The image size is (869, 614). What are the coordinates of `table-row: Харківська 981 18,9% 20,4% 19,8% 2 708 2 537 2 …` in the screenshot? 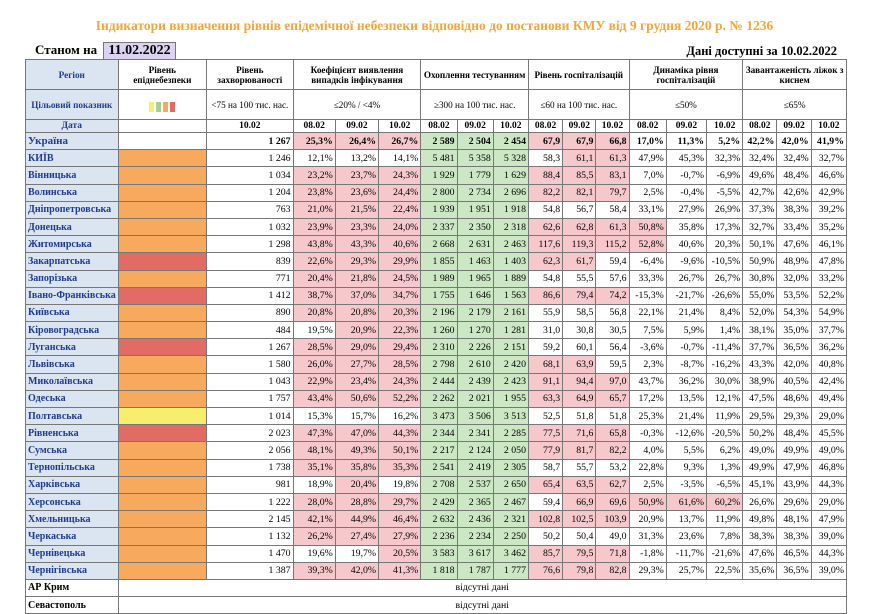 It's located at (436, 484).